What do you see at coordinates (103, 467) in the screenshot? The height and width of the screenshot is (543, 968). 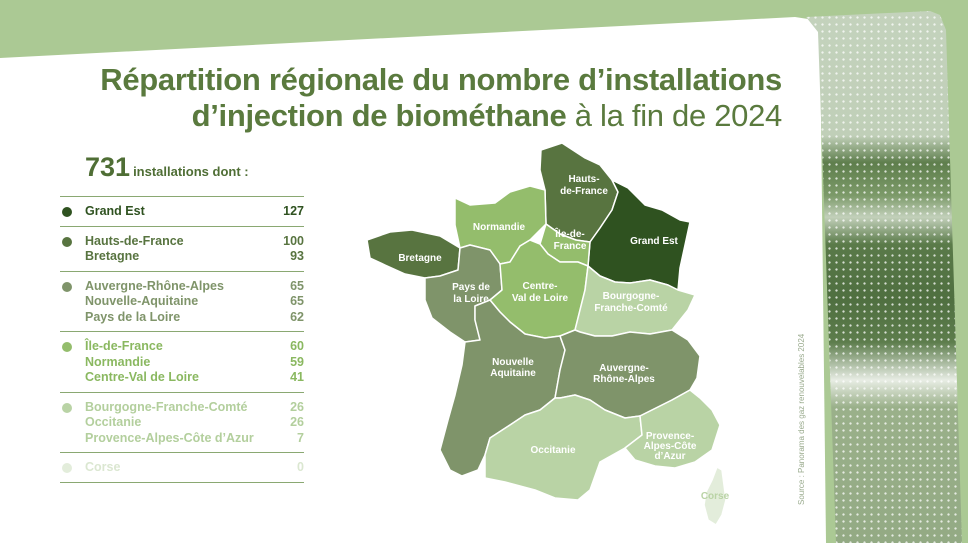 I see `legend-region-name: Corse` at bounding box center [103, 467].